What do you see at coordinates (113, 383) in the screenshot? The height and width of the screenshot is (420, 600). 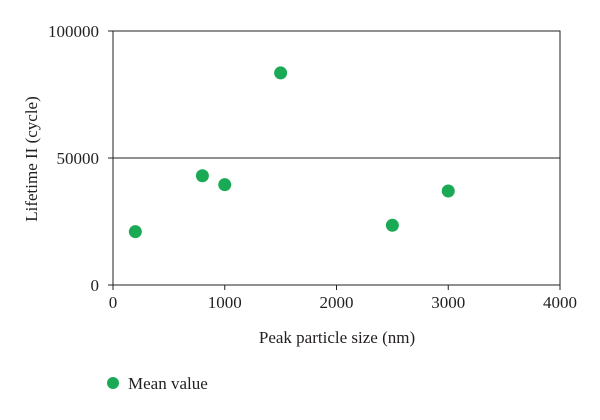 I see `legend-marker-icon` at bounding box center [113, 383].